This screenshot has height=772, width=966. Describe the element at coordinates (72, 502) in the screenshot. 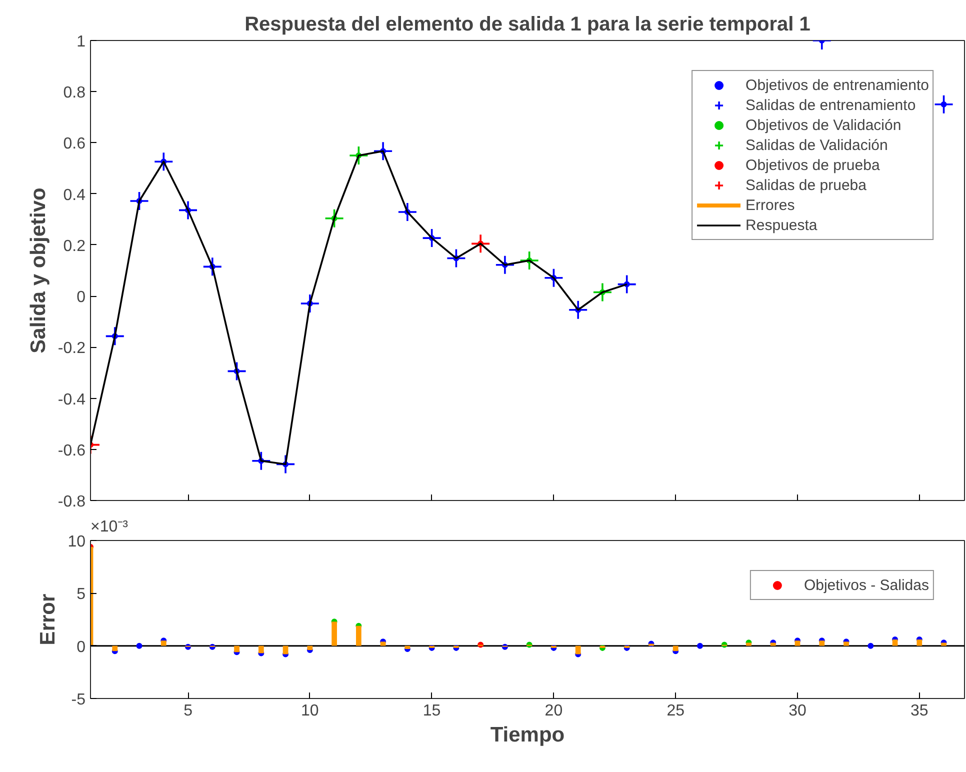

I see `y-tick-label: -0.8` at that location.